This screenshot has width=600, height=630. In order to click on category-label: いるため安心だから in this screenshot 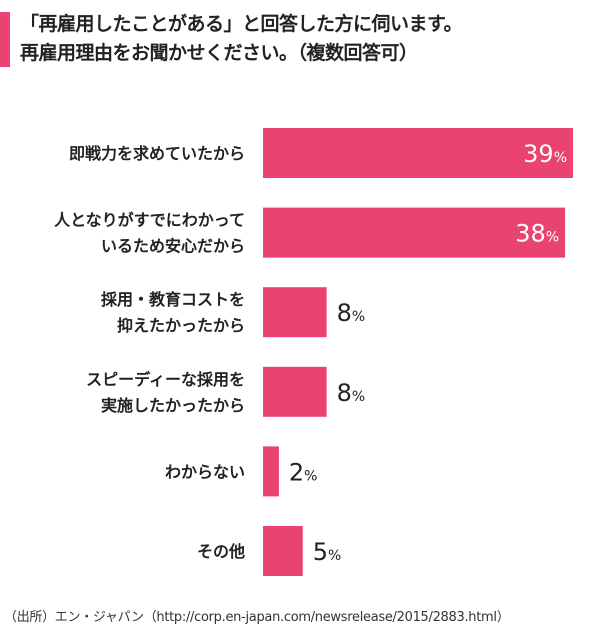, I will do `click(173, 246)`.